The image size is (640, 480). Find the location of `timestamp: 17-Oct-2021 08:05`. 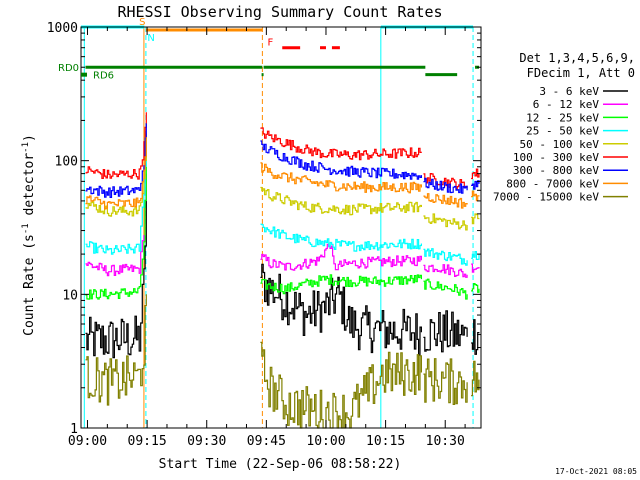

timestamp: 17-Oct-2021 08:05 is located at coordinates (596, 471).